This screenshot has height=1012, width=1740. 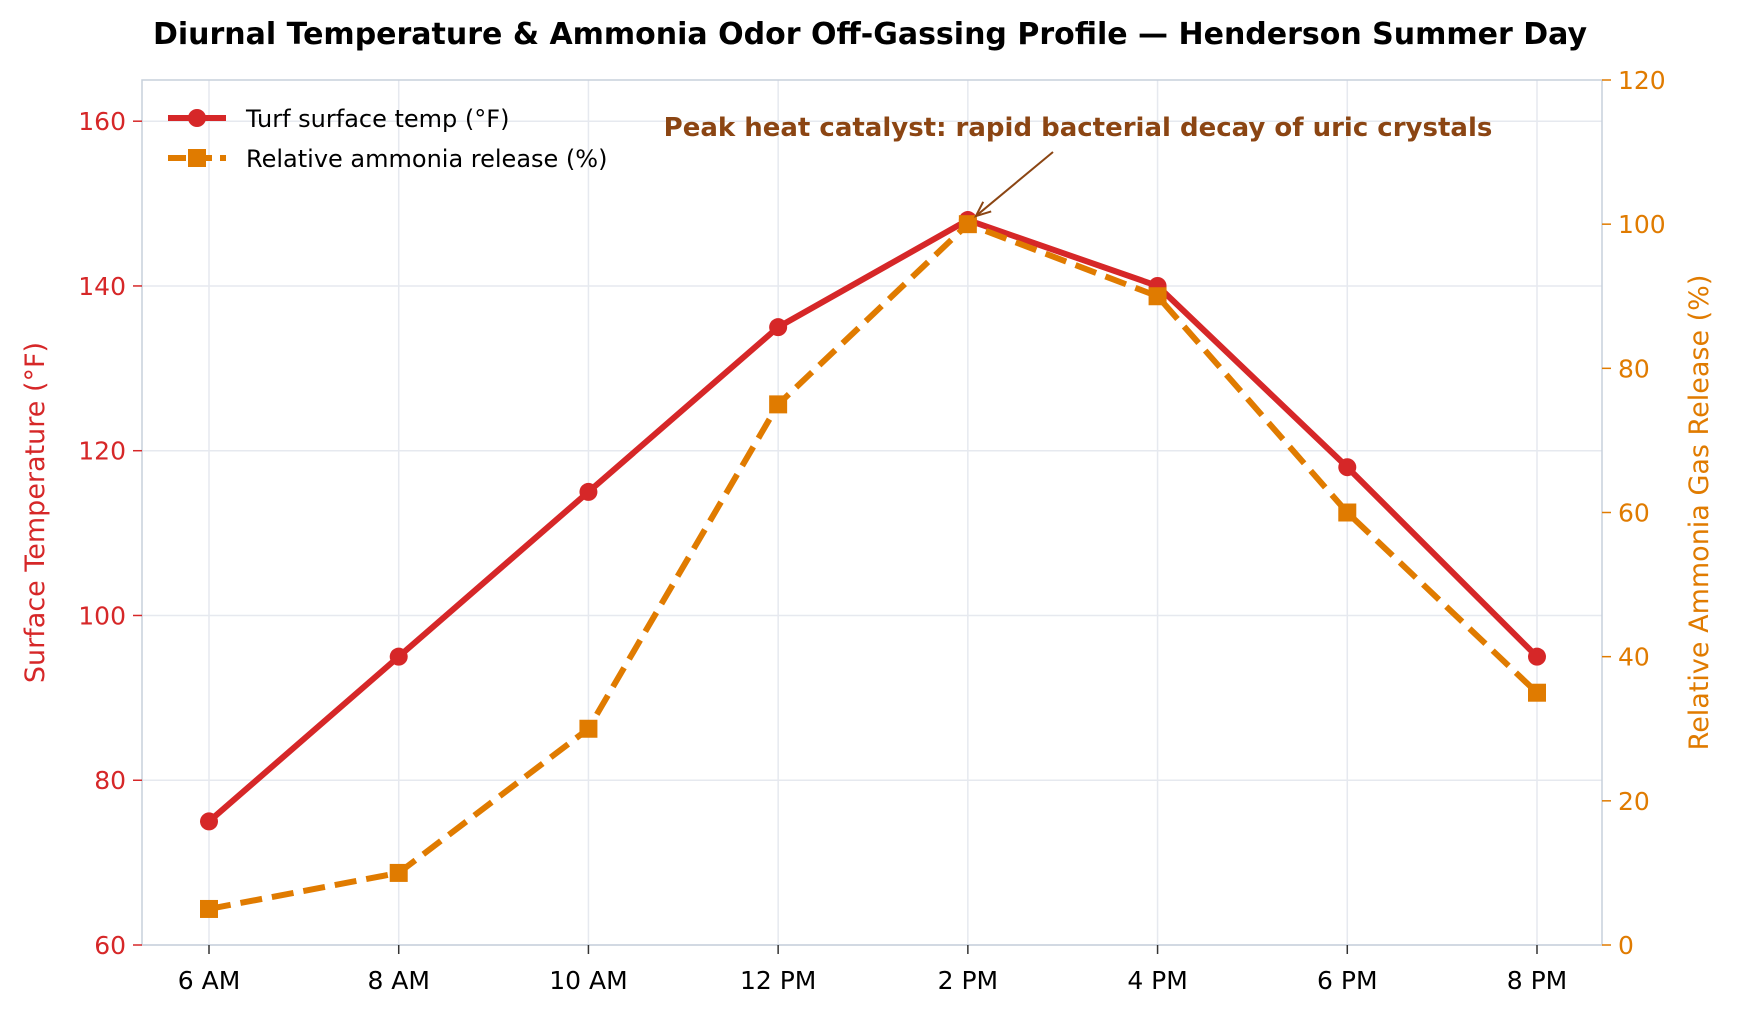 What do you see at coordinates (377, 119) in the screenshot?
I see `legend-label-0: Turf surface temp (°F)` at bounding box center [377, 119].